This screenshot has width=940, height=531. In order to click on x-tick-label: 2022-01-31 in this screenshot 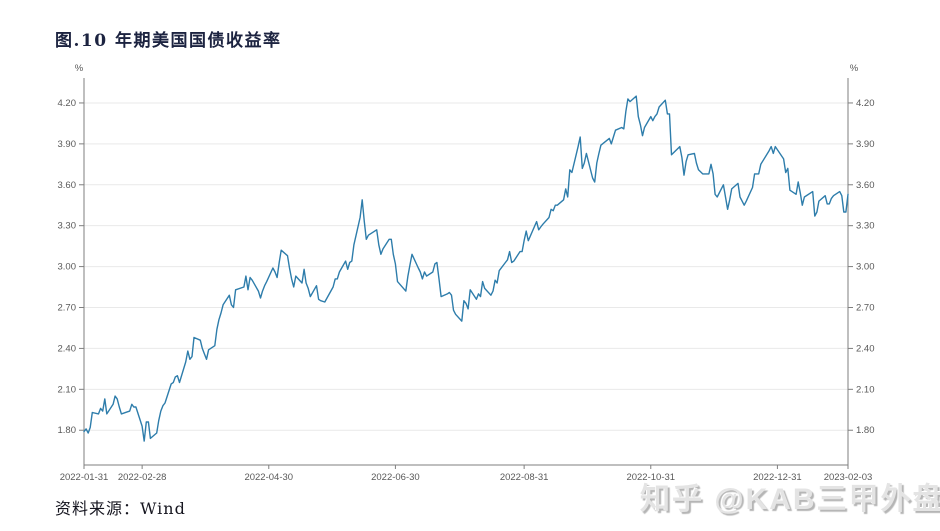, I will do `click(84, 477)`.